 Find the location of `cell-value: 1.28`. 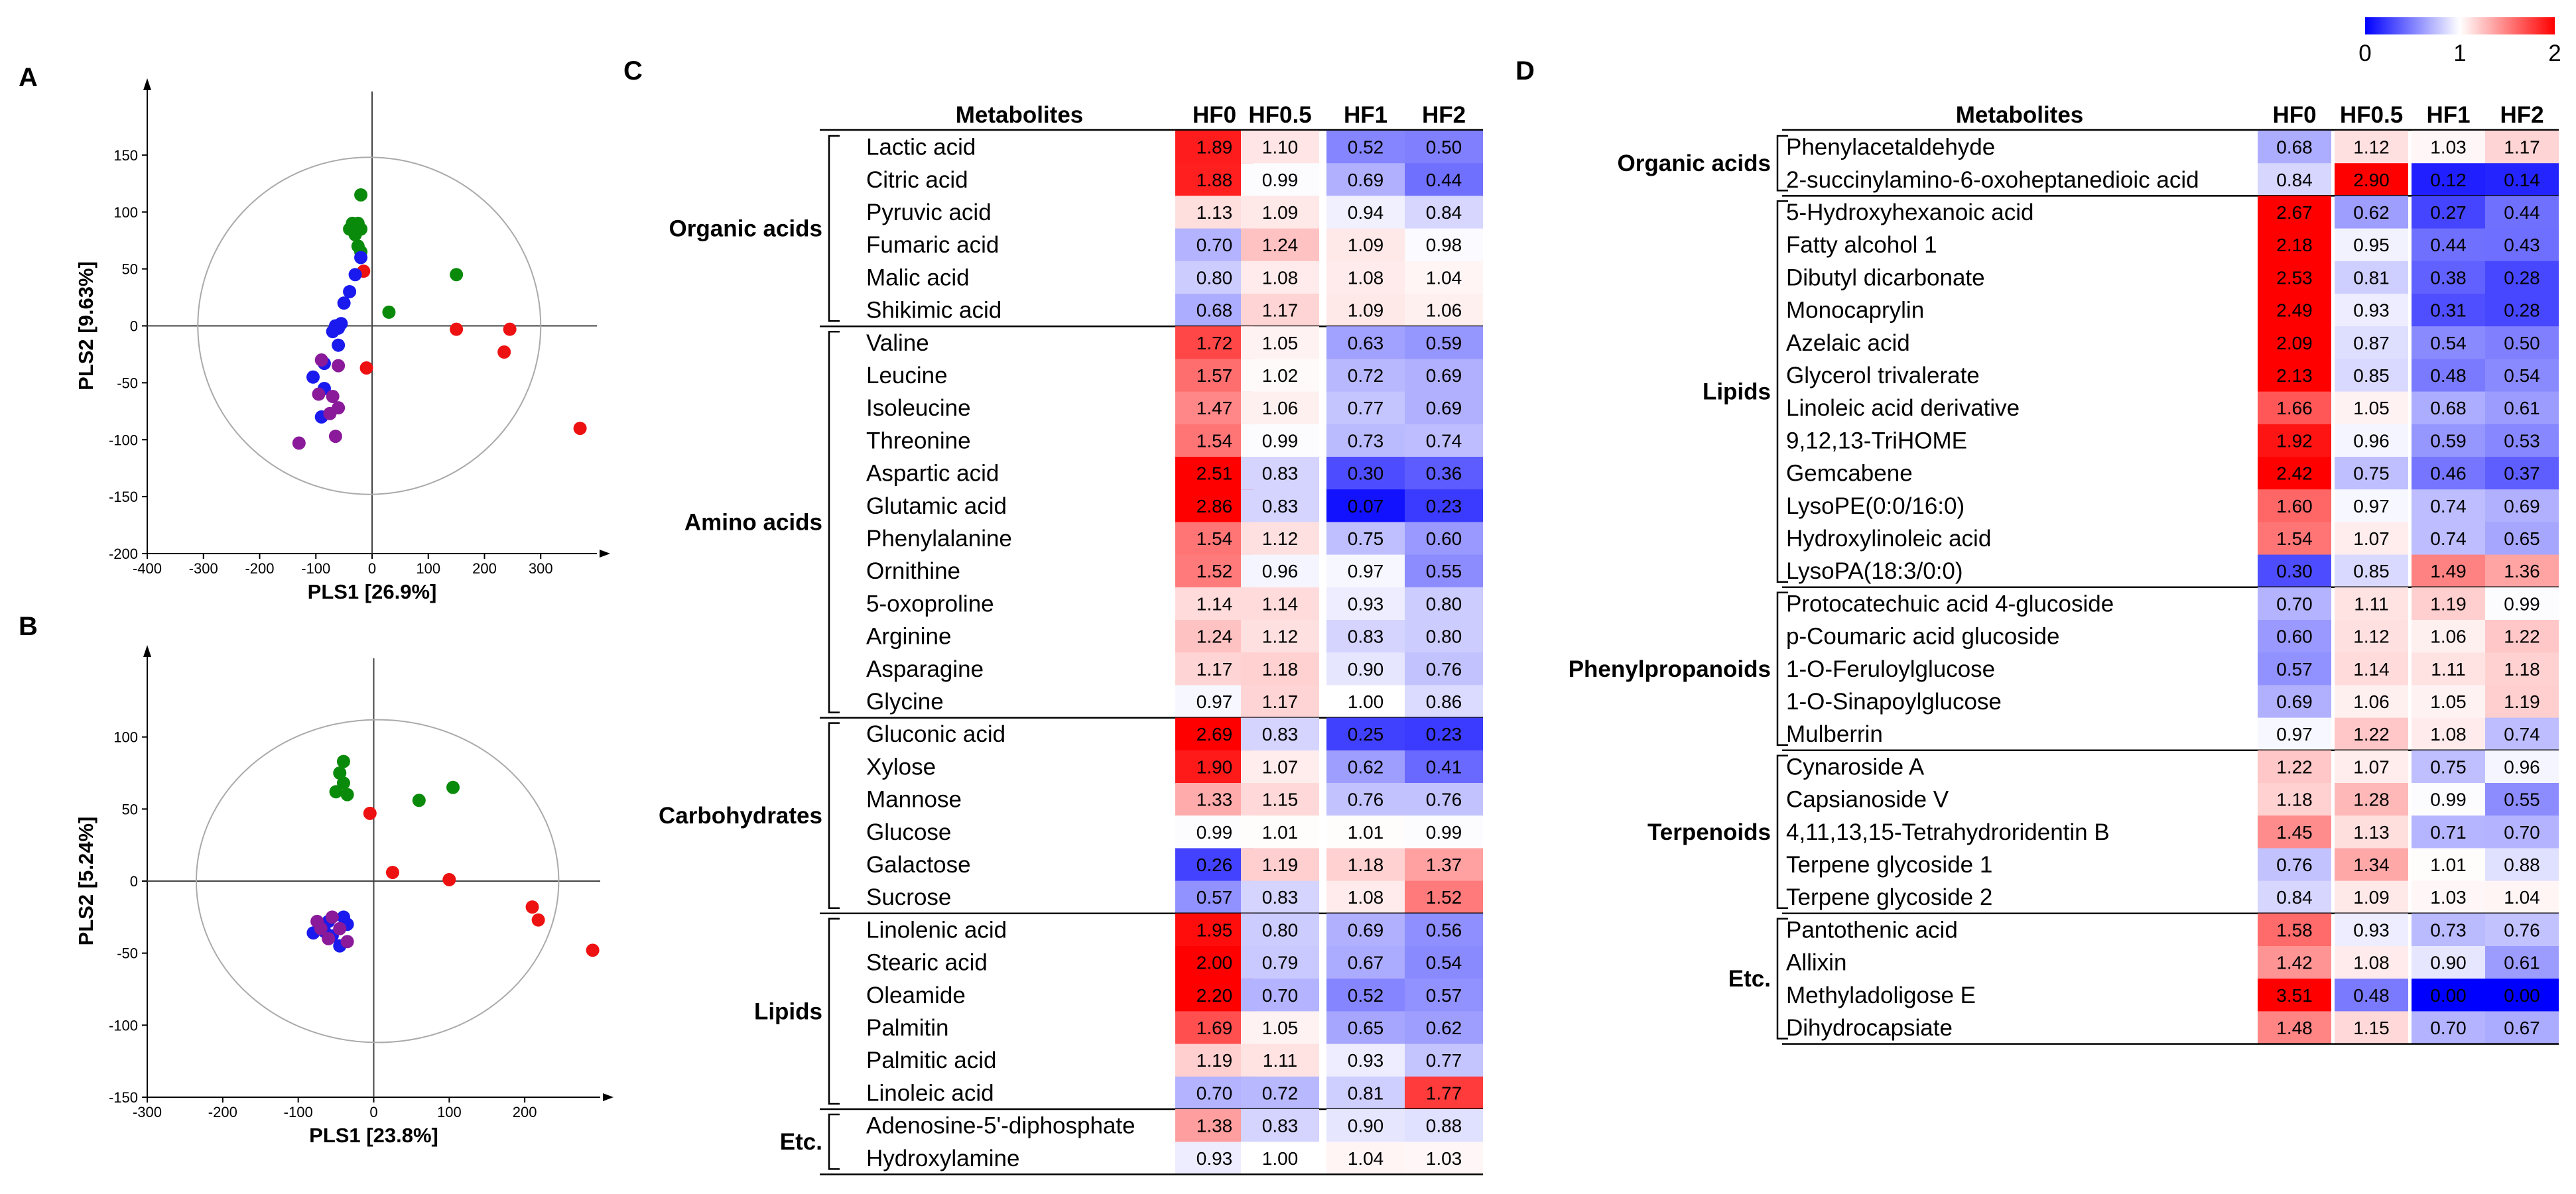

cell-value: 1.28 is located at coordinates (2372, 800).